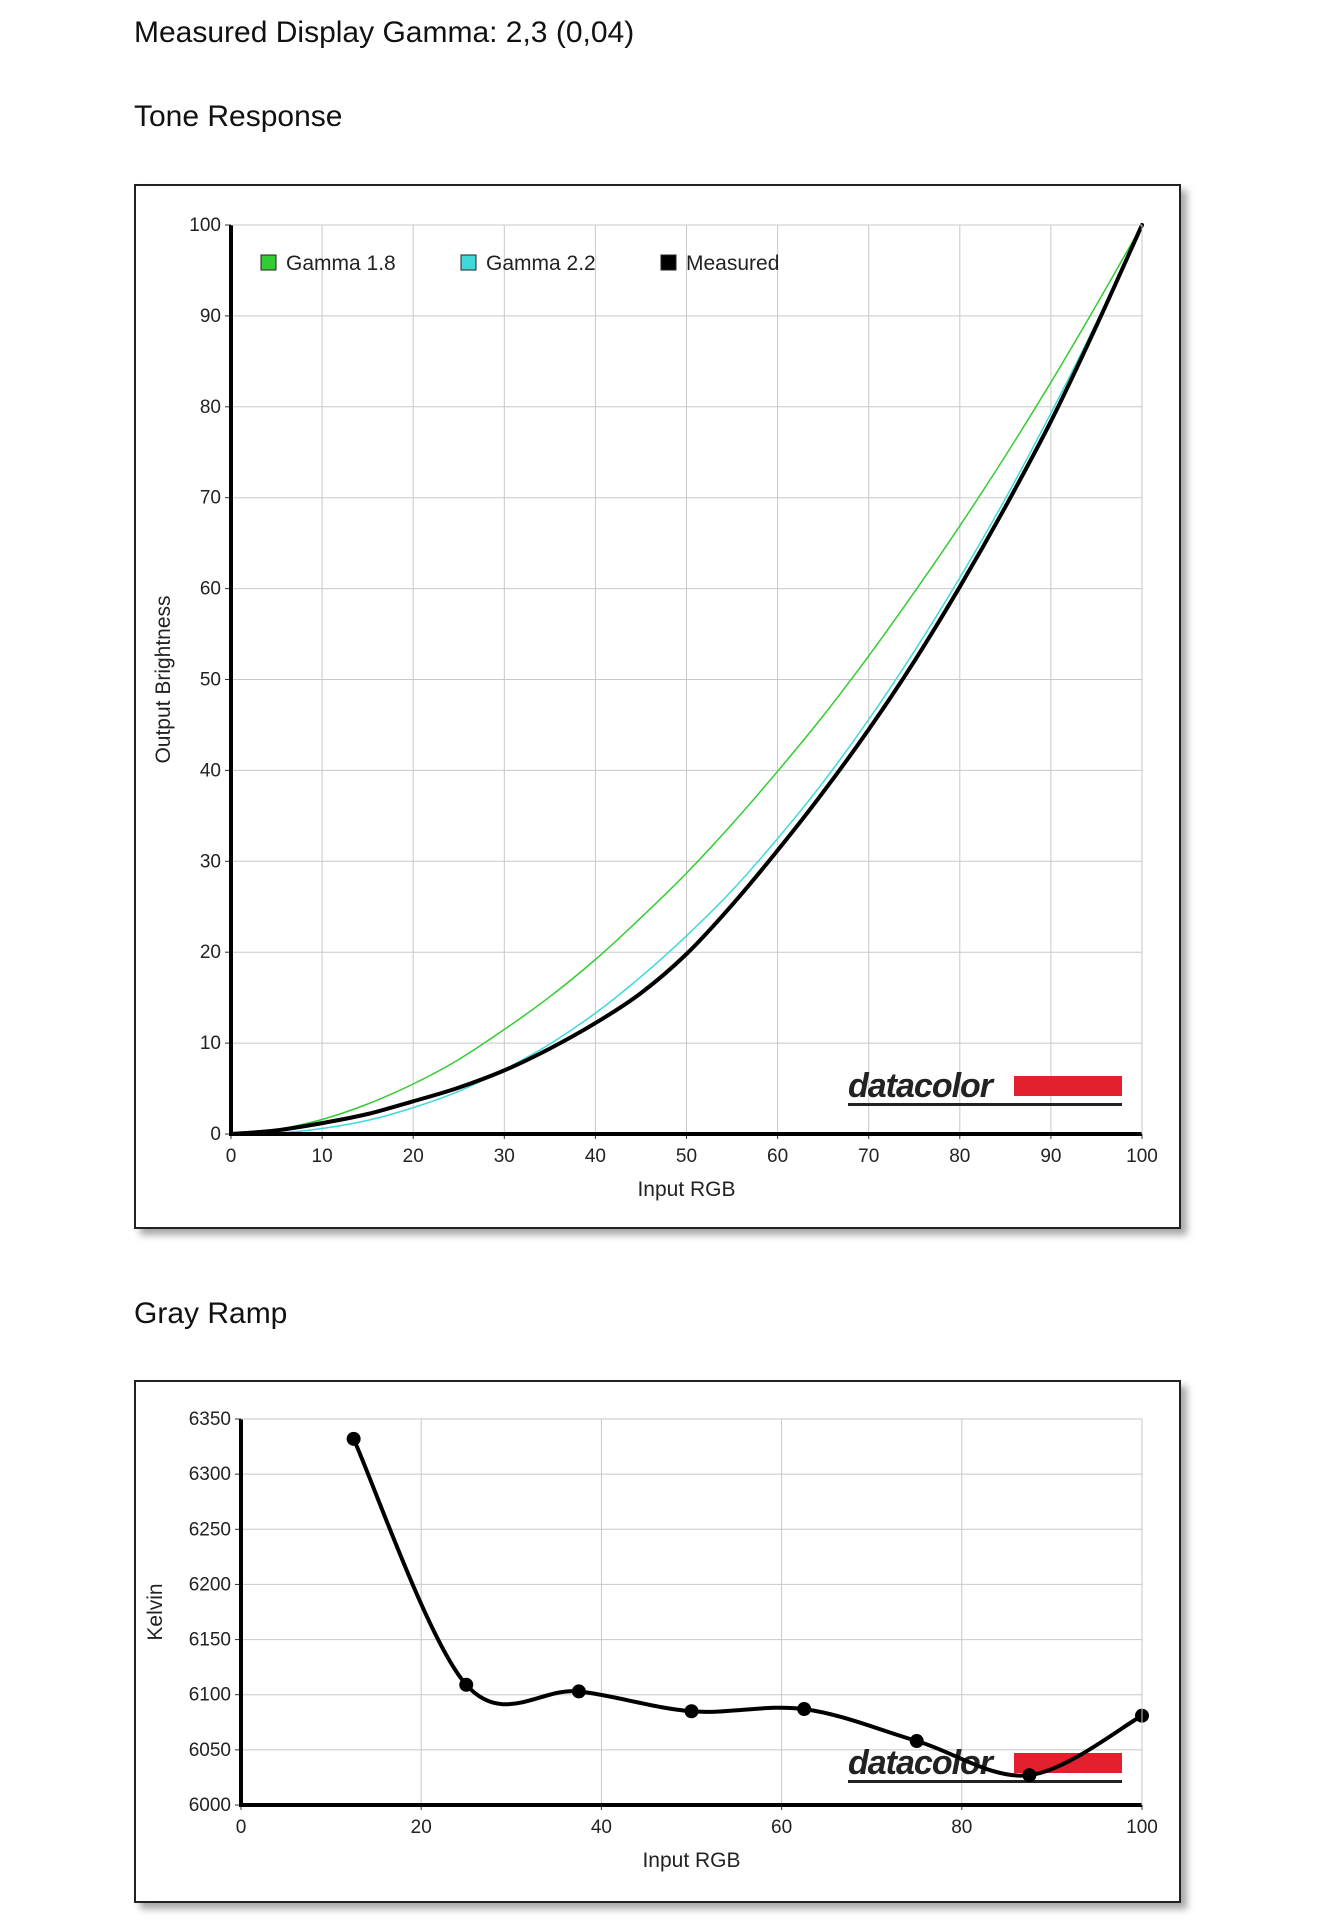 This screenshot has height=1920, width=1321. I want to click on y-tick-label: 30, so click(210, 861).